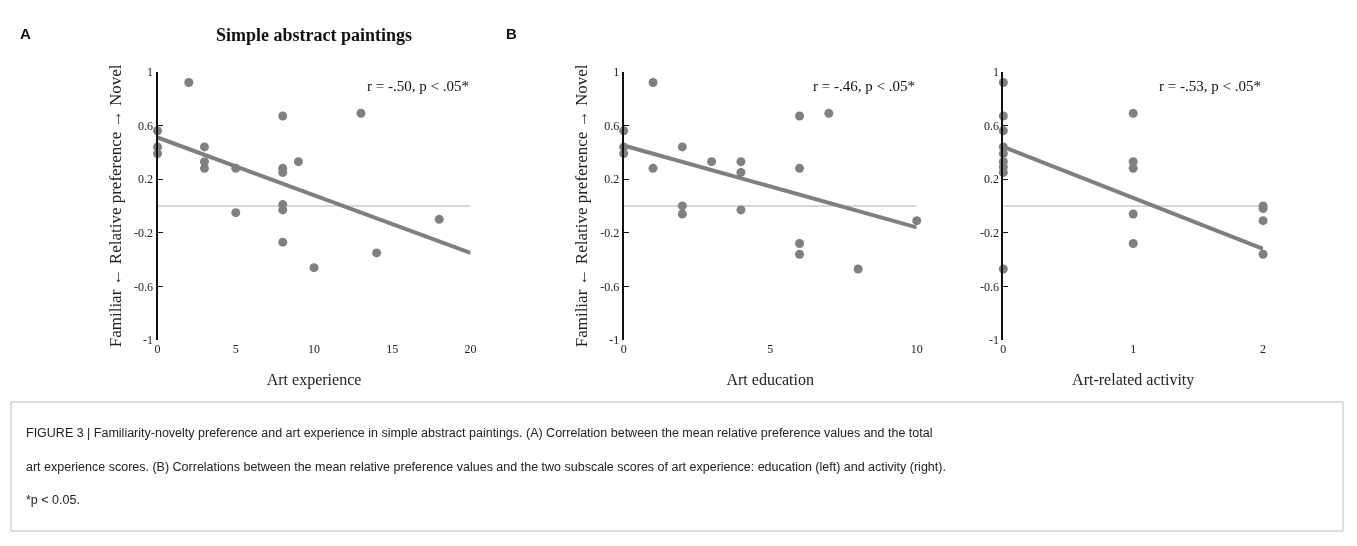 This screenshot has width=1357, height=546. I want to click on chart-title: Simple abstract paintings, so click(314, 35).